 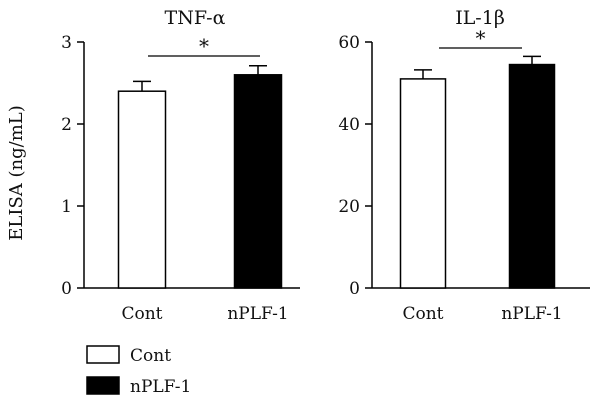 I want to click on legend-label-cont: Cont, so click(x=150, y=356).